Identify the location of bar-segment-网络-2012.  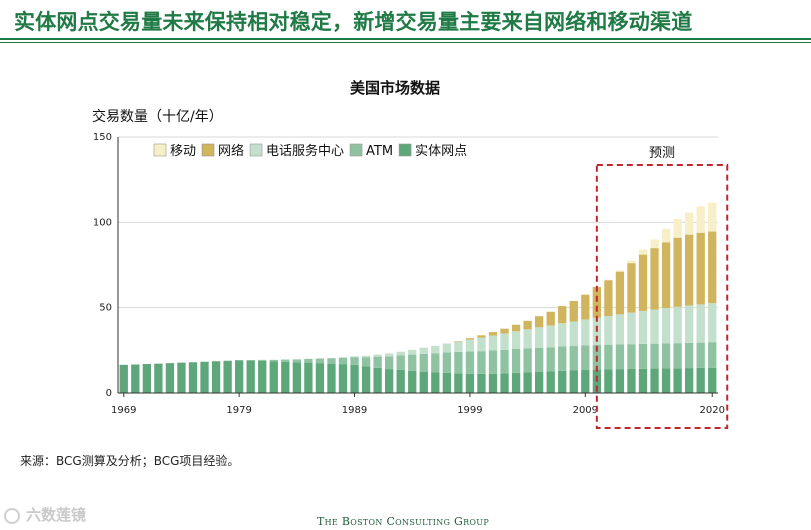
(620, 293).